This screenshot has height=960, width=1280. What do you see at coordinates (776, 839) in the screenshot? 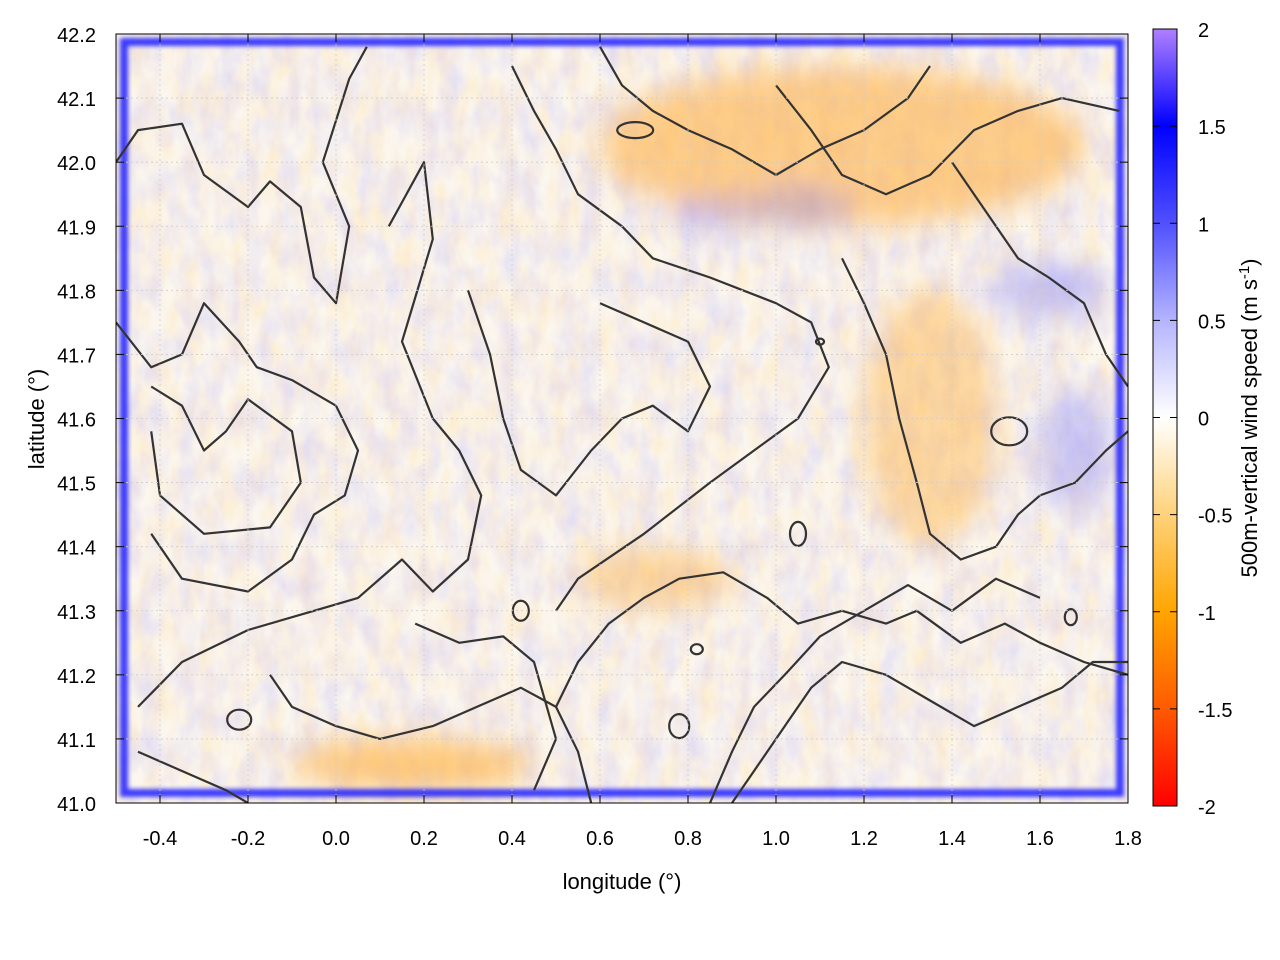
I see `x-tick-label: 1.0` at bounding box center [776, 839].